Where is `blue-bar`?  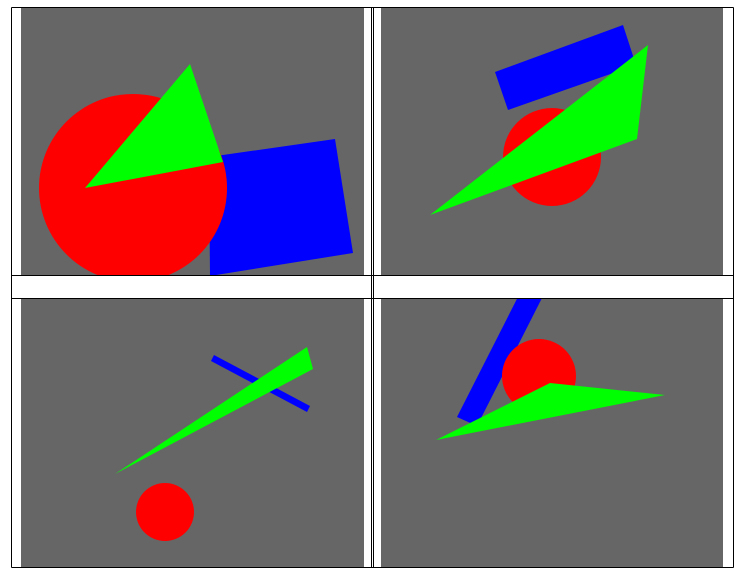 blue-bar is located at coordinates (499, 362).